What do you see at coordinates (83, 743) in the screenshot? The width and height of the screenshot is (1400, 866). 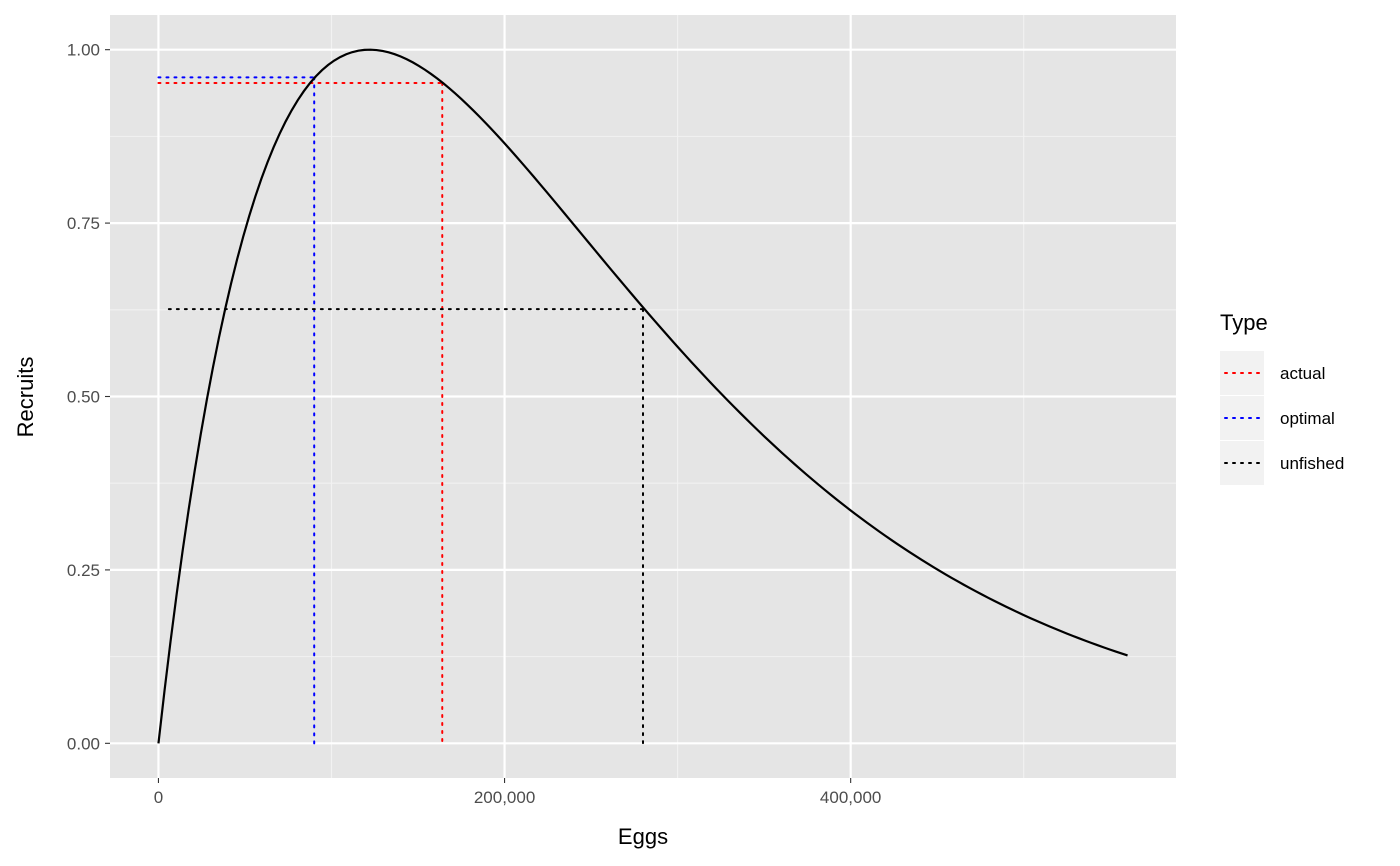 I see `y-tick-label: 0.00` at bounding box center [83, 743].